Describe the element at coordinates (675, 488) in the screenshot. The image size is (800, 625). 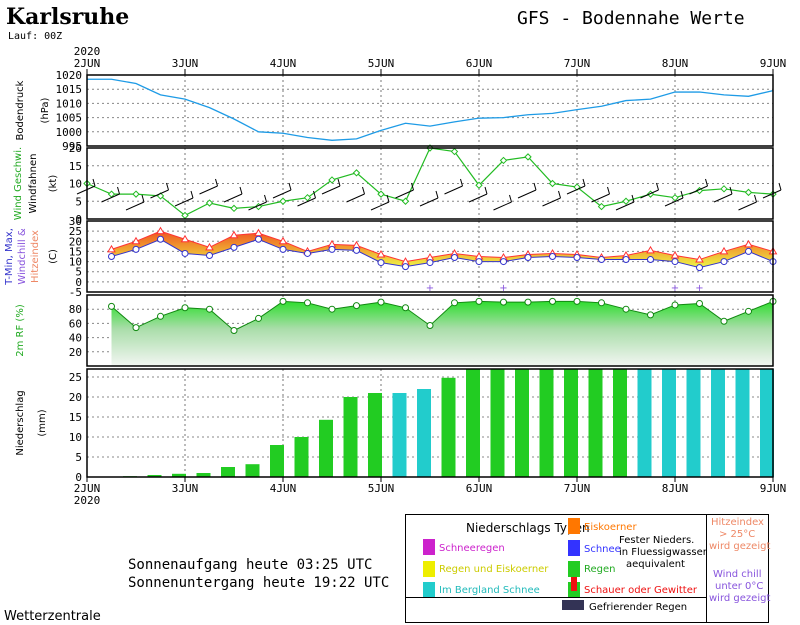
I see `date-label-bottom: 8JUN` at that location.